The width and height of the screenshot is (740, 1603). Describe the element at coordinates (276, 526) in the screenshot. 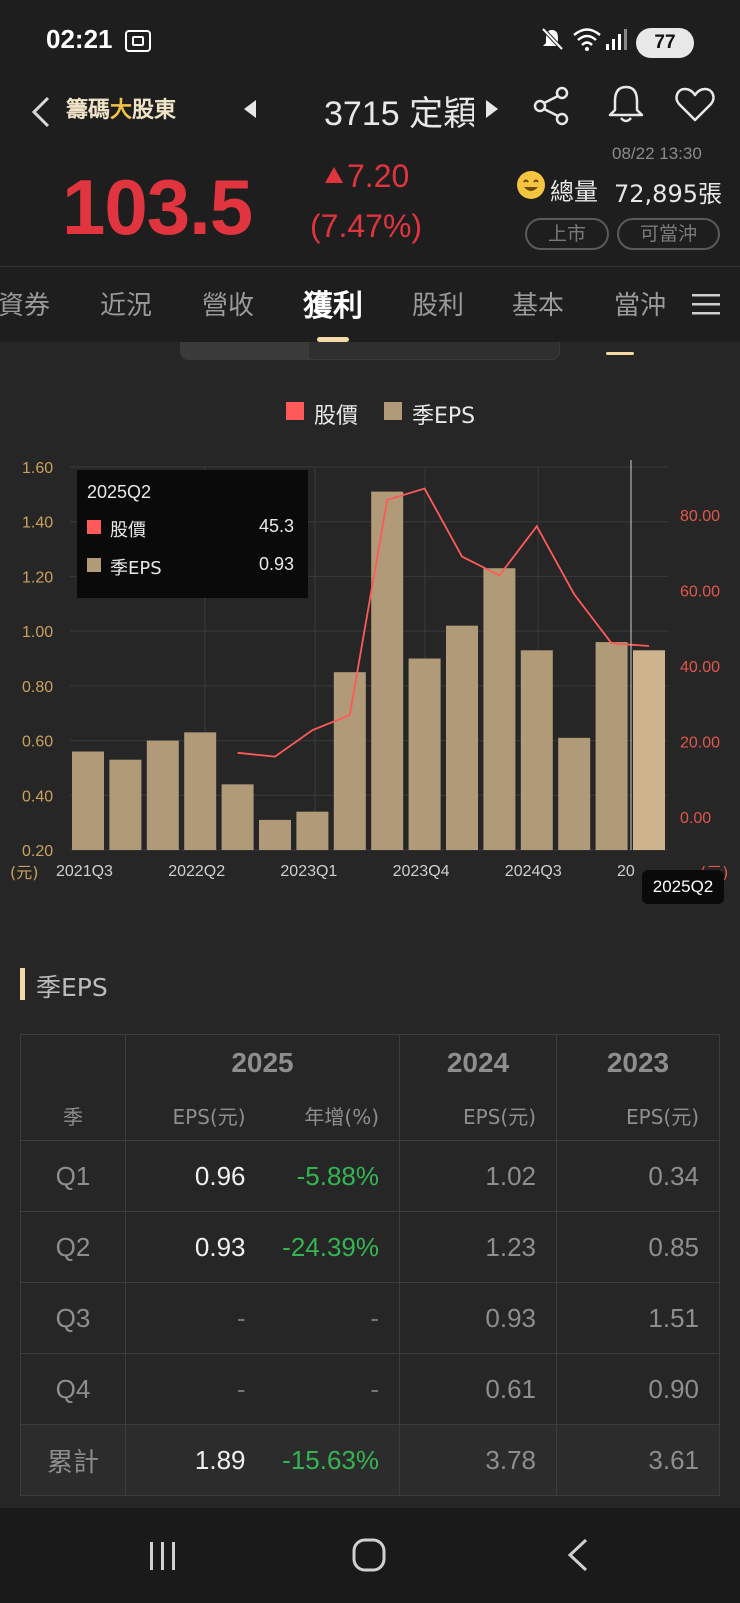

I see `tooltip-price-value: 45.3` at that location.